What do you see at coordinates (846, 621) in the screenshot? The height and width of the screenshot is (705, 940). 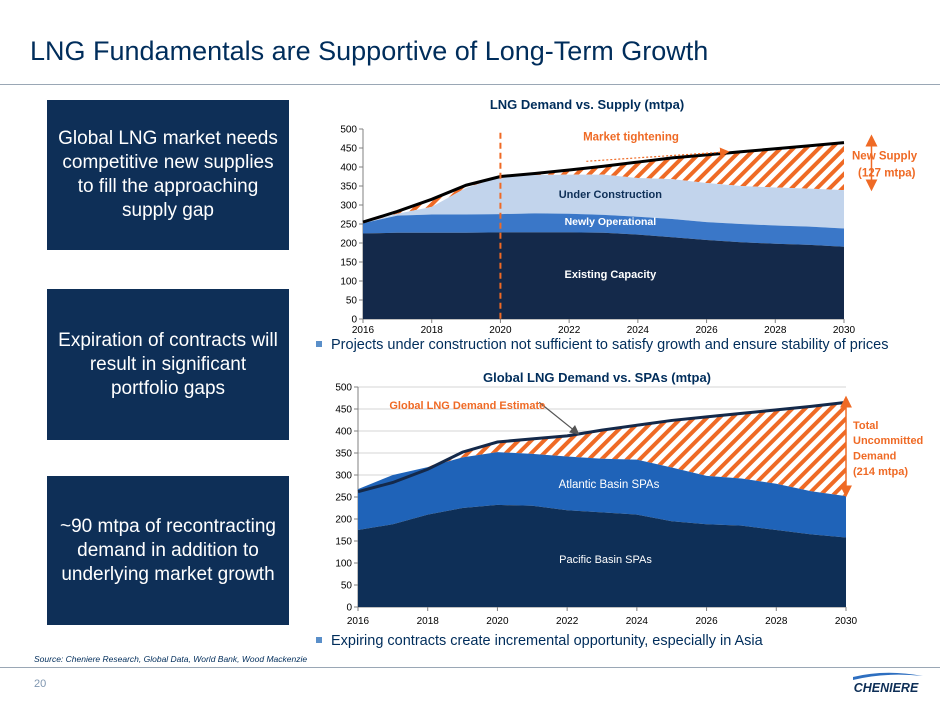 I see `chart2-xtick-label: 2030` at bounding box center [846, 621].